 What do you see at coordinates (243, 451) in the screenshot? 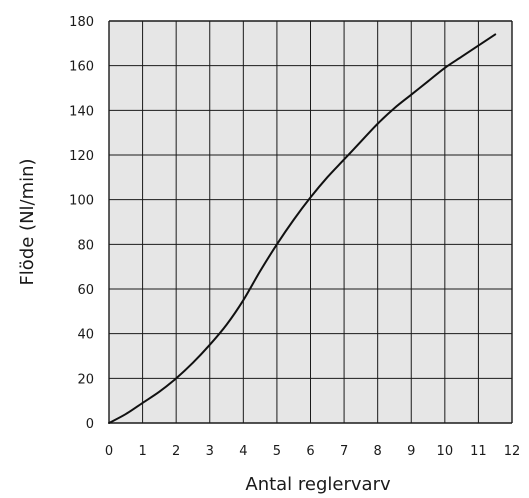
I see `x-tick-label: 4` at bounding box center [243, 451].